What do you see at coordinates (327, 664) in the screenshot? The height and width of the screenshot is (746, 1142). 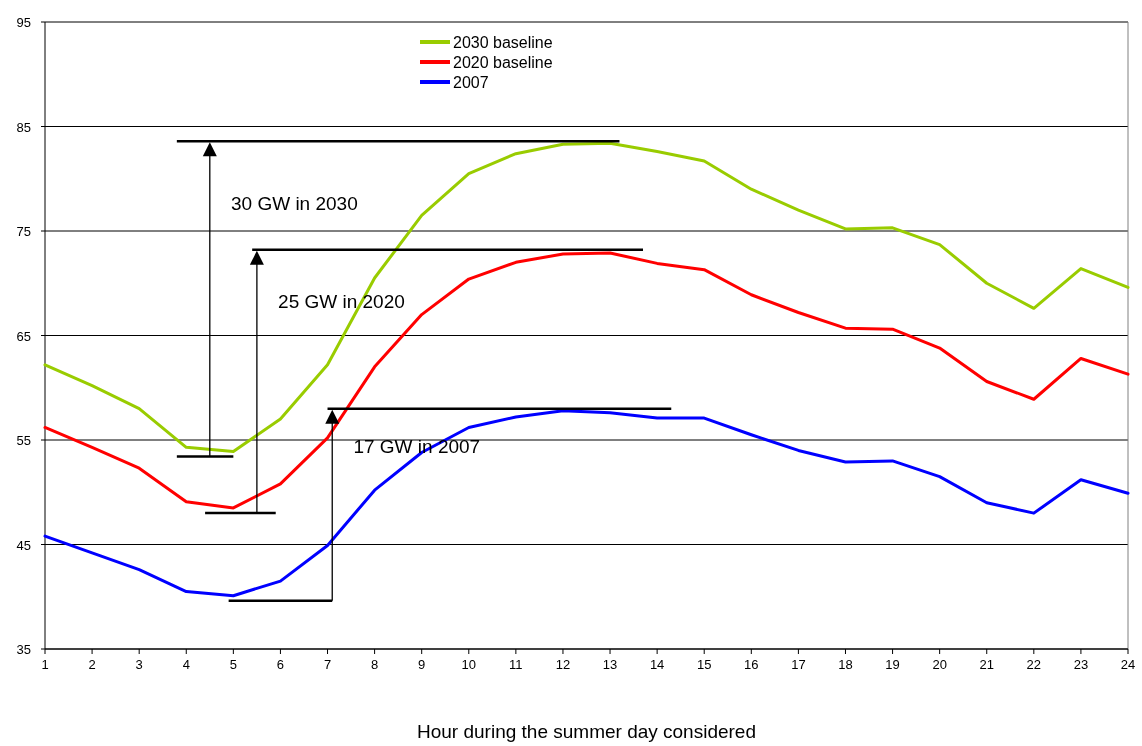 I see `x-tick-label: 7` at bounding box center [327, 664].